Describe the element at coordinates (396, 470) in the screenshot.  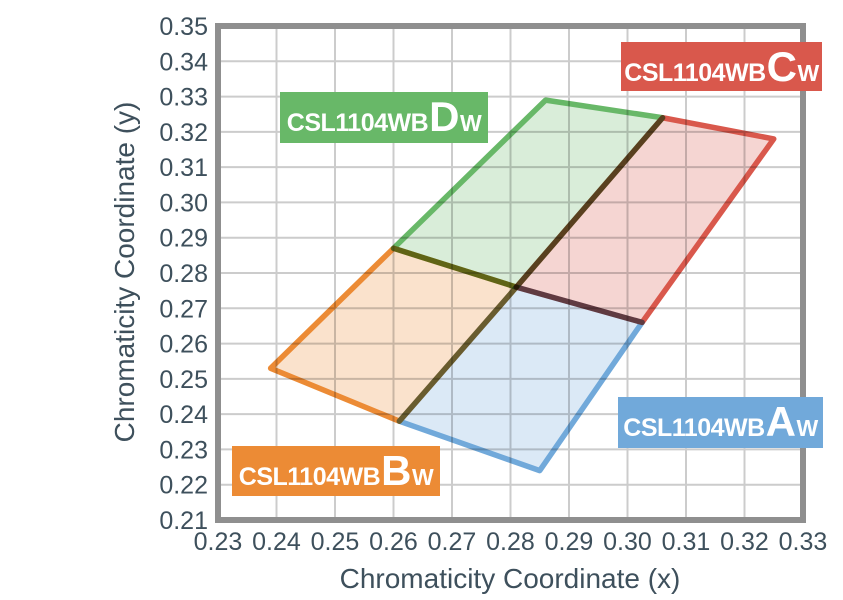
I see `bin-label-B-letter: B` at that location.